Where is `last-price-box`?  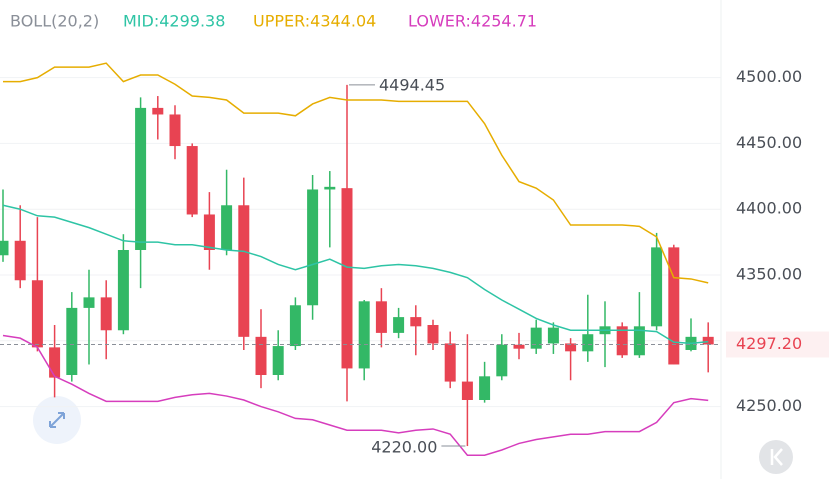
last-price-box is located at coordinates (777, 344).